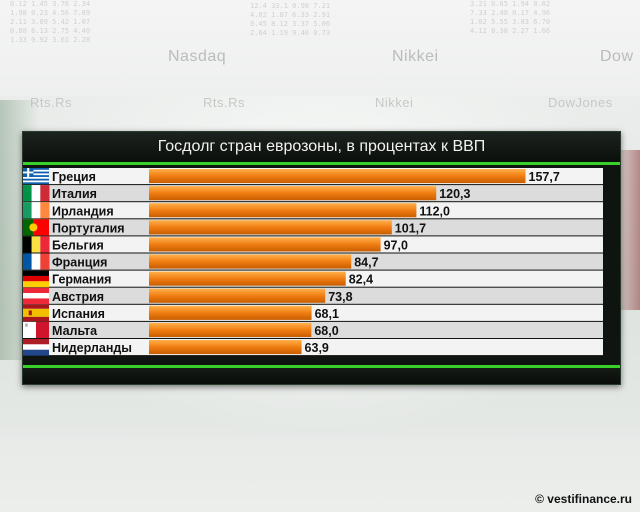 The image size is (640, 512). I want to click on country-label: Греция, so click(74, 177).